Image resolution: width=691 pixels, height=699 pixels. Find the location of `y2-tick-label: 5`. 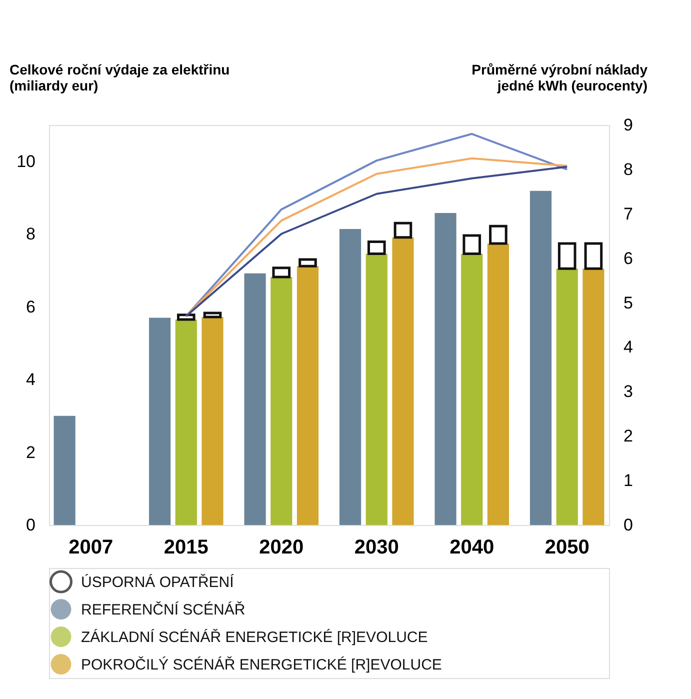

y2-tick-label: 5 is located at coordinates (628, 302).